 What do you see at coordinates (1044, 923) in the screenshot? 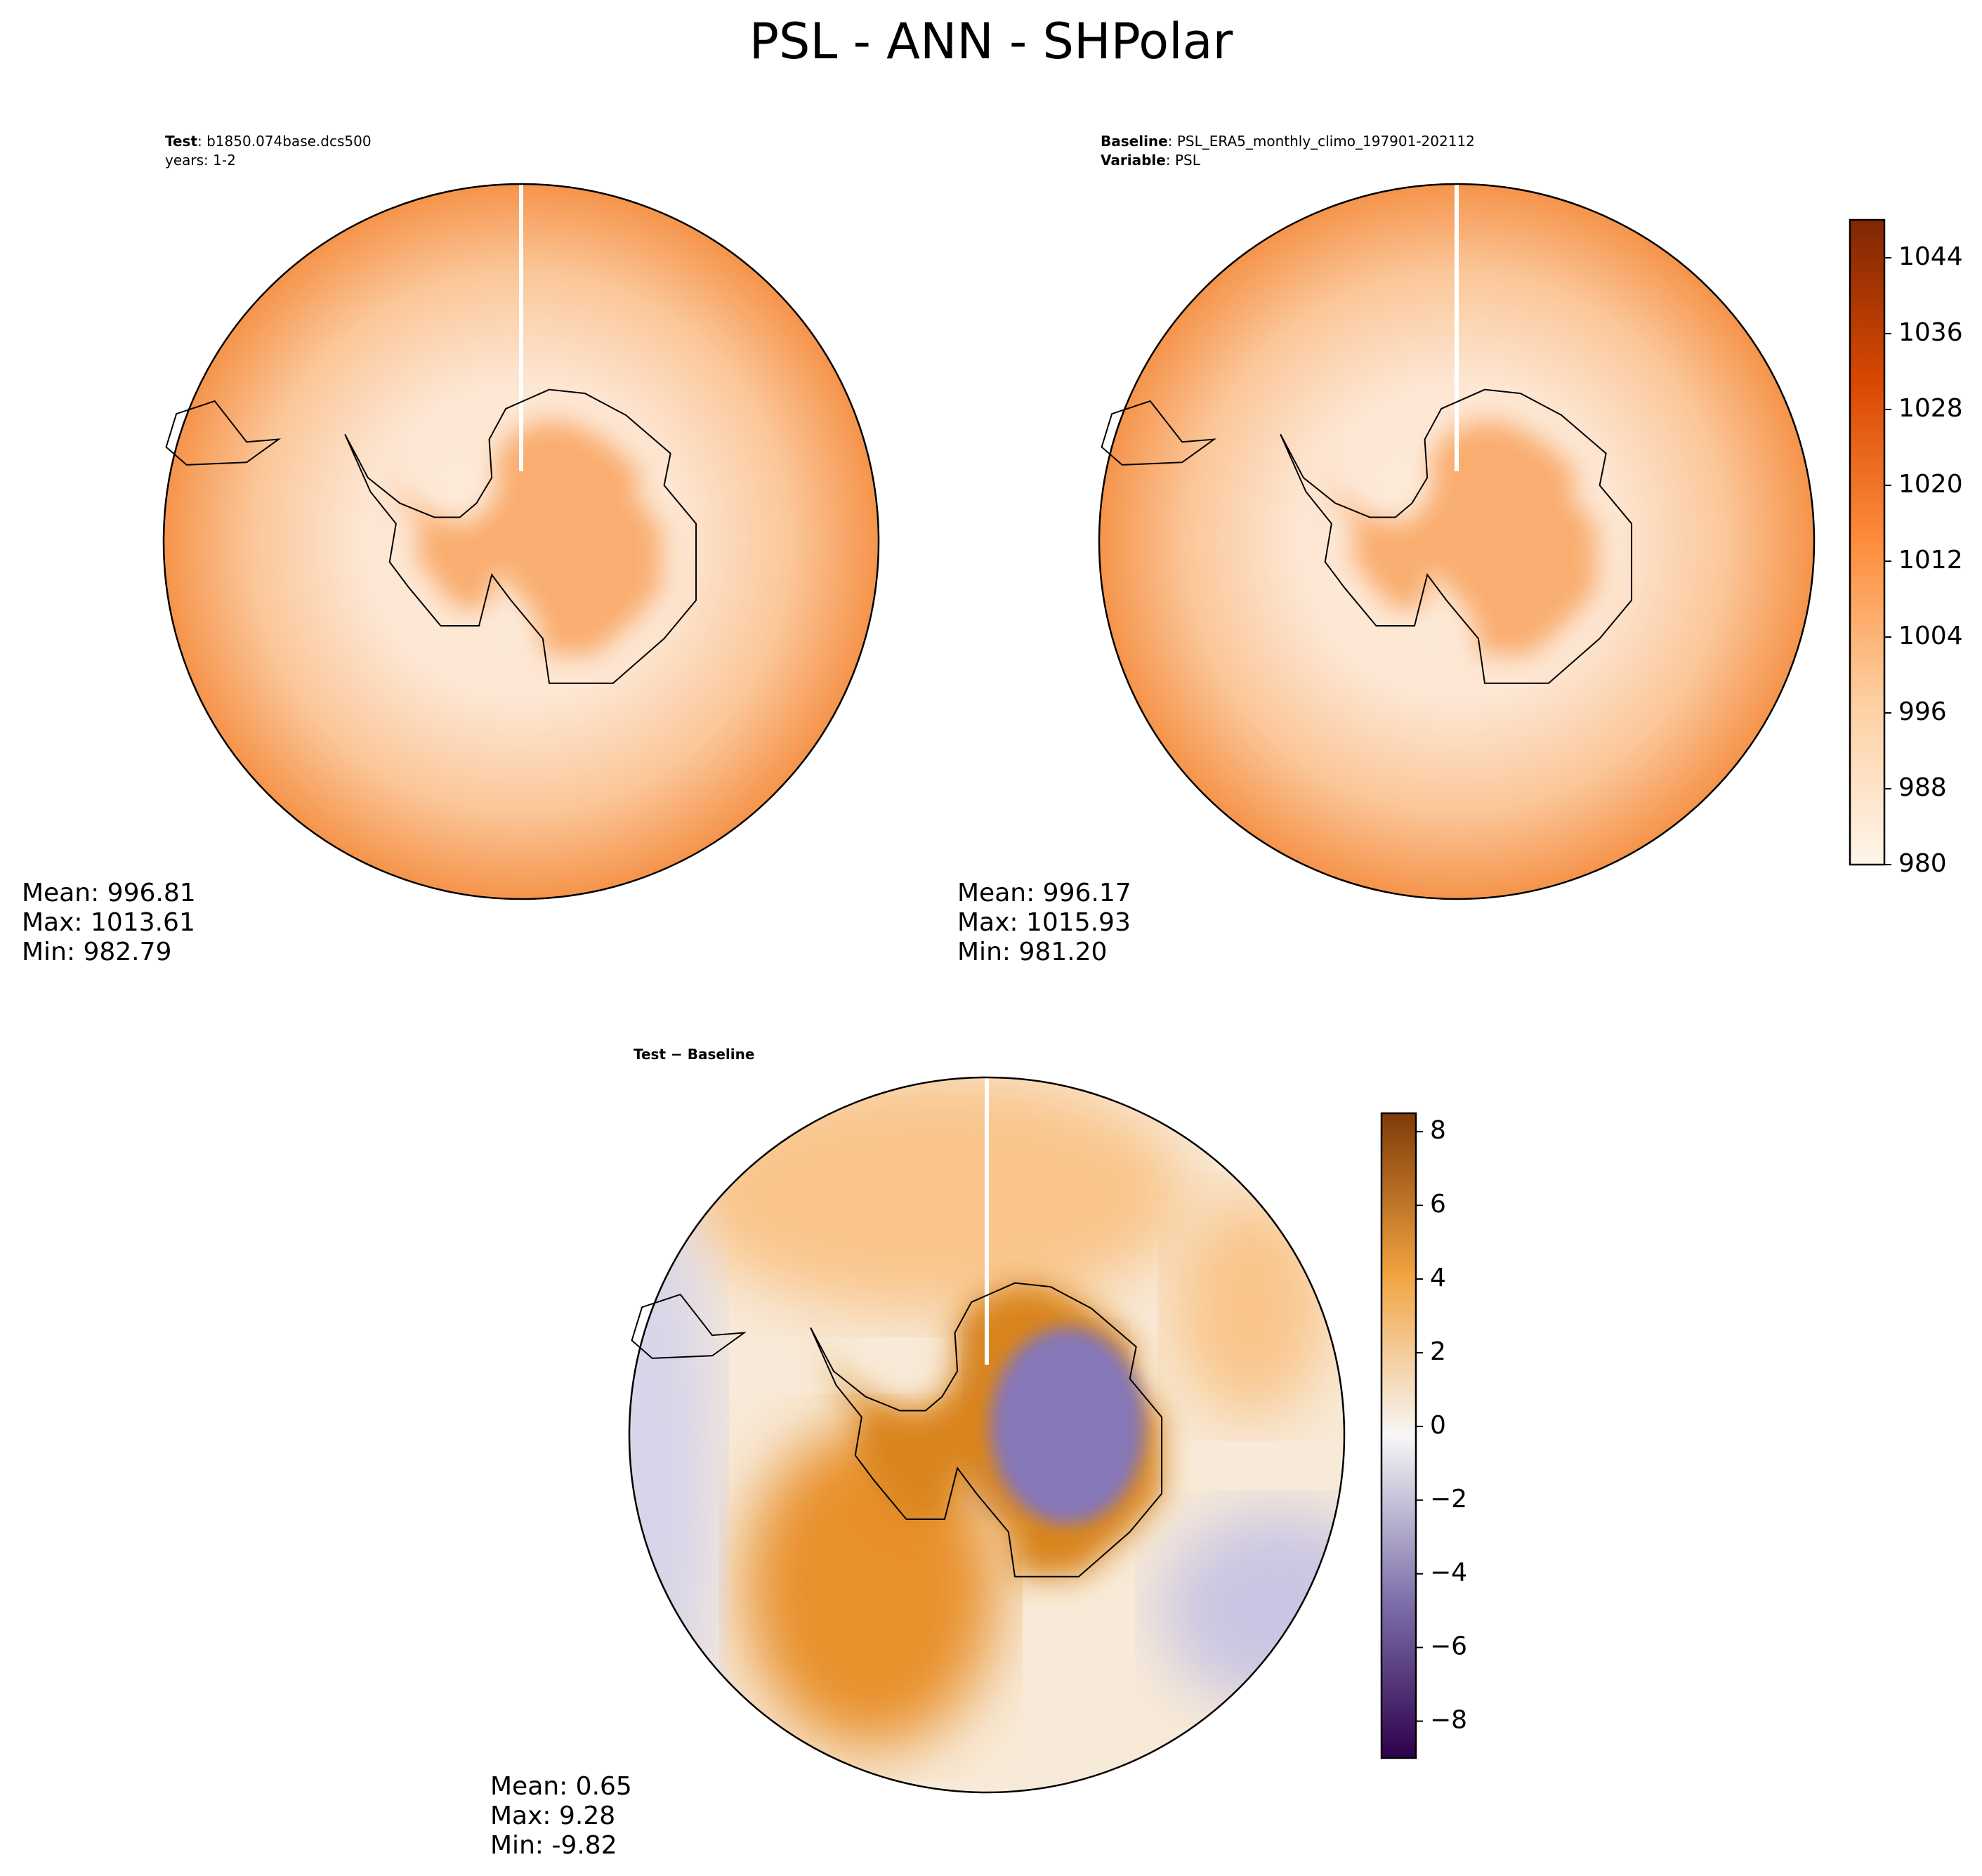
I see `stat-line: Max: 1015.93` at bounding box center [1044, 923].